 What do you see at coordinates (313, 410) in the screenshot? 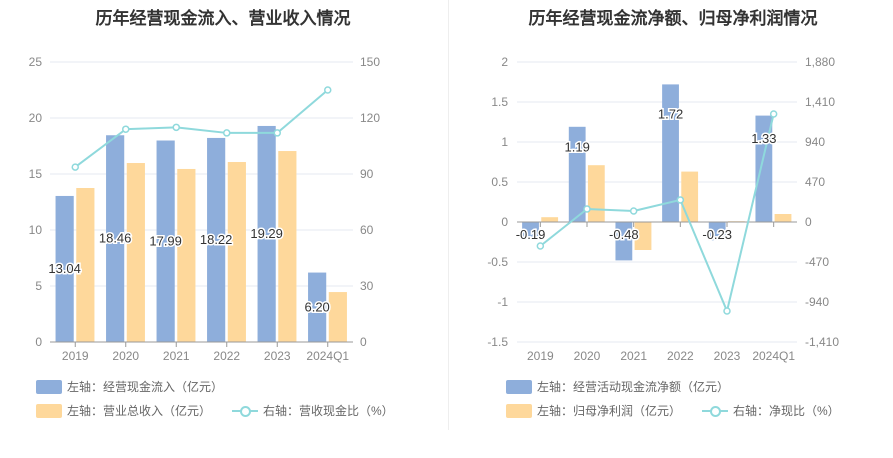
I see `legend-item: 右轴：营收现金比（%）` at bounding box center [313, 410].